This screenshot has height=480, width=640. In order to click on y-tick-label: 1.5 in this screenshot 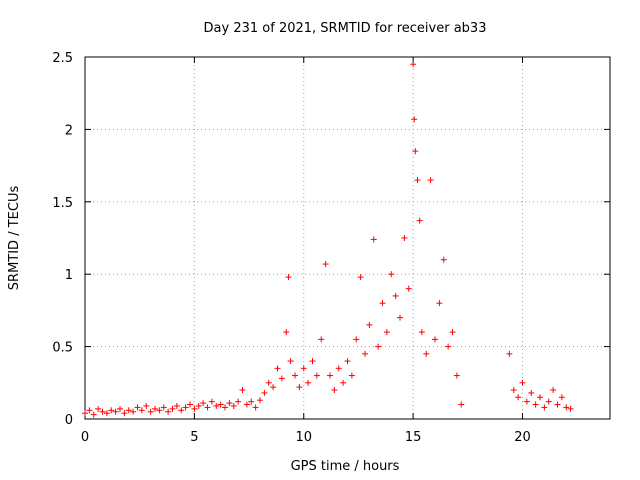, I will do `click(62, 203)`.